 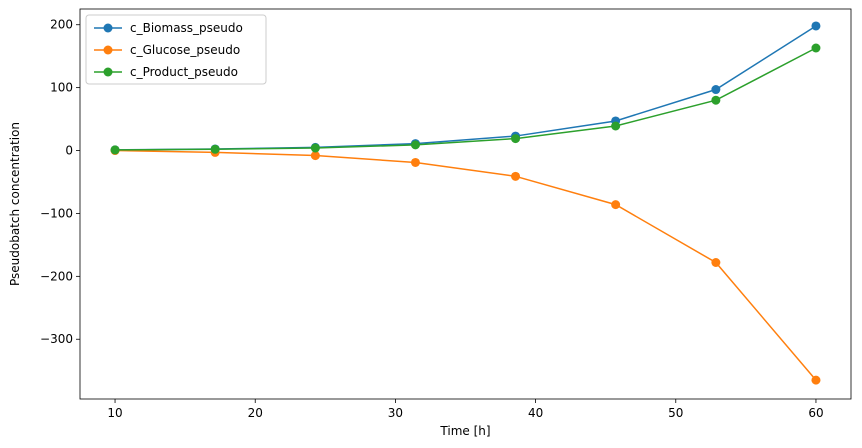 I want to click on legend-item: c_Biomass_pseudo, so click(x=168, y=28).